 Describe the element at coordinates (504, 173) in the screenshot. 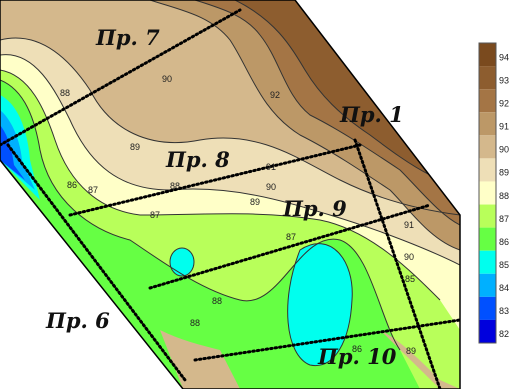

I see `legend-tick-label: 89` at that location.